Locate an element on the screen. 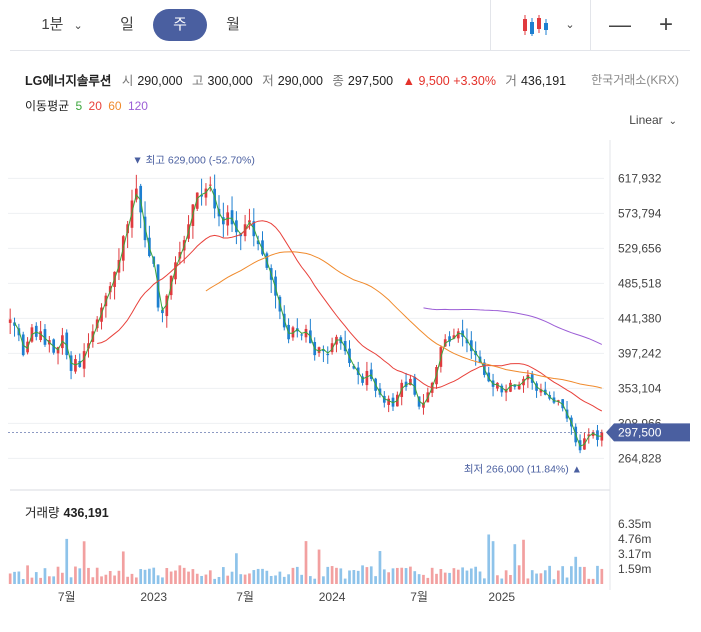 The width and height of the screenshot is (701, 632). tab-day: 일 is located at coordinates (127, 24).